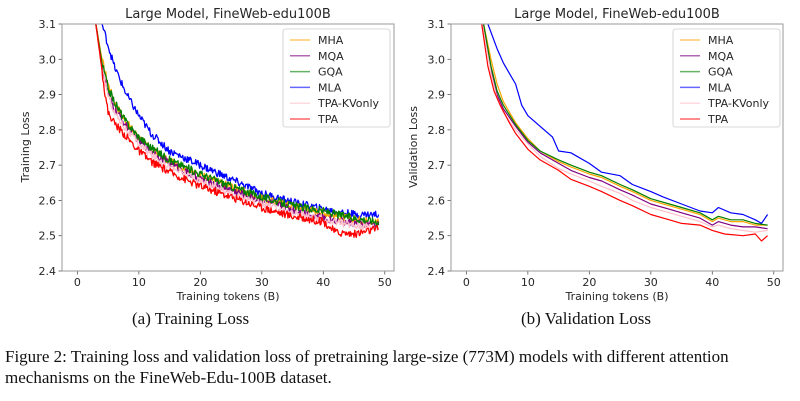 This screenshot has height=401, width=800. Describe the element at coordinates (413, 147) in the screenshot. I see `y-axis-label: Validation Loss` at that location.